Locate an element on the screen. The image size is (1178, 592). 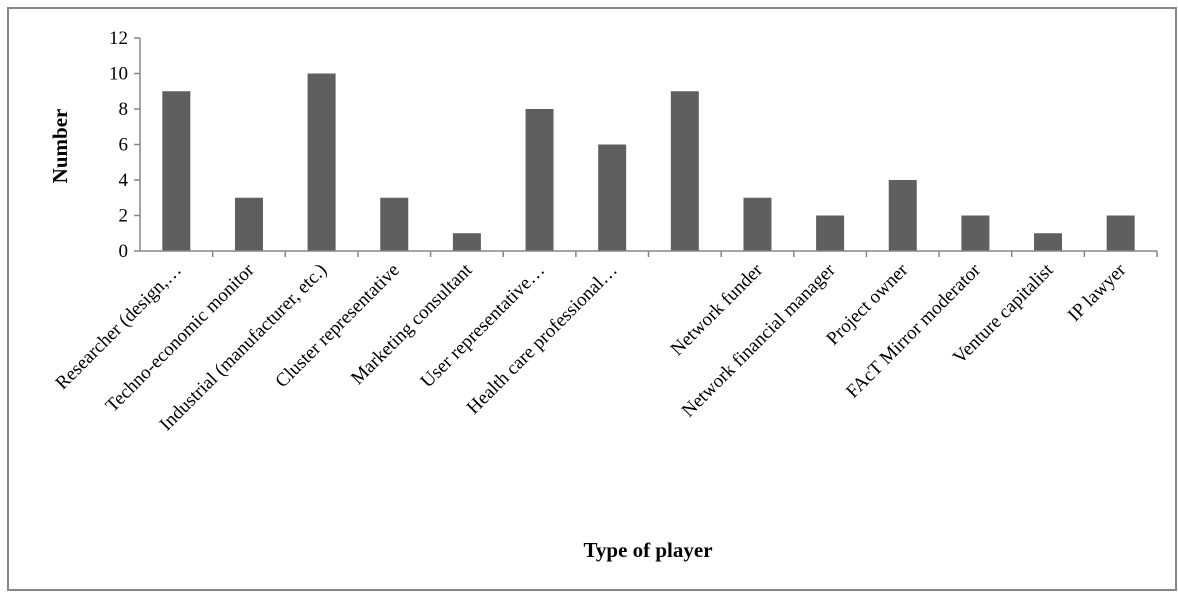
y-tick-label: 0 is located at coordinates (124, 251).